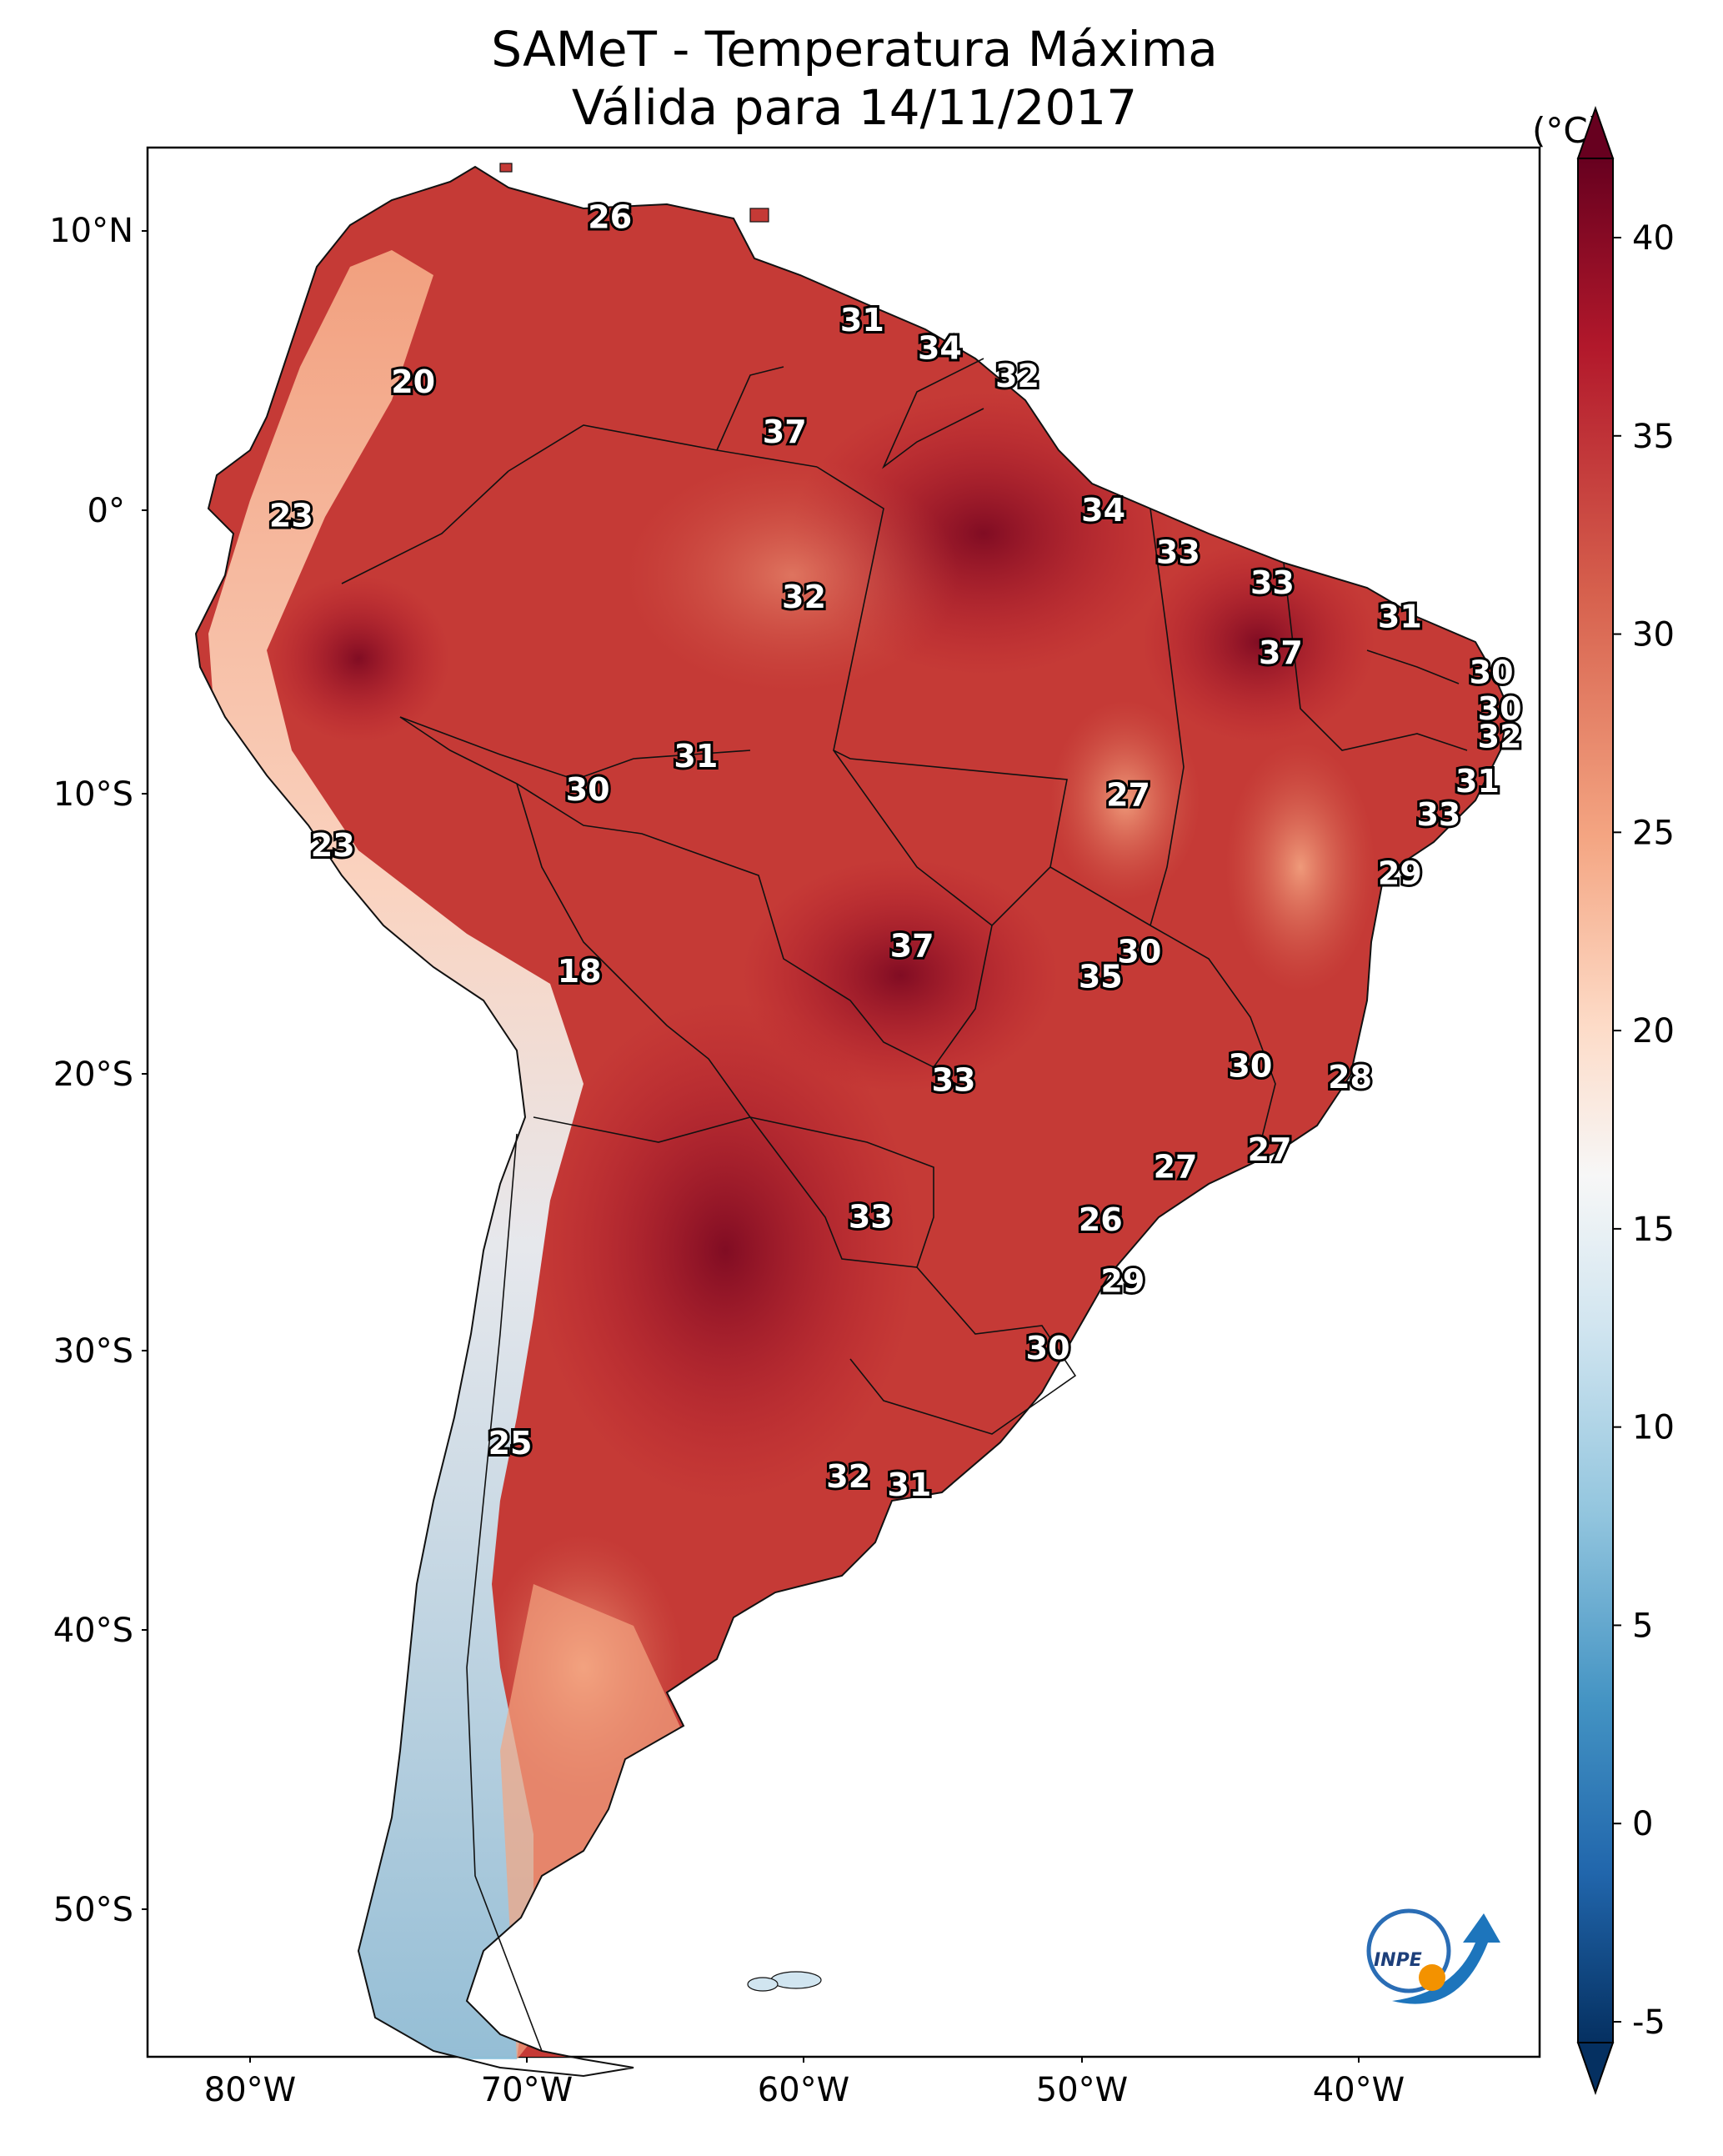 The image size is (1723, 2156). What do you see at coordinates (1432, 1977) in the screenshot?
I see `logo-sun-icon` at bounding box center [1432, 1977].